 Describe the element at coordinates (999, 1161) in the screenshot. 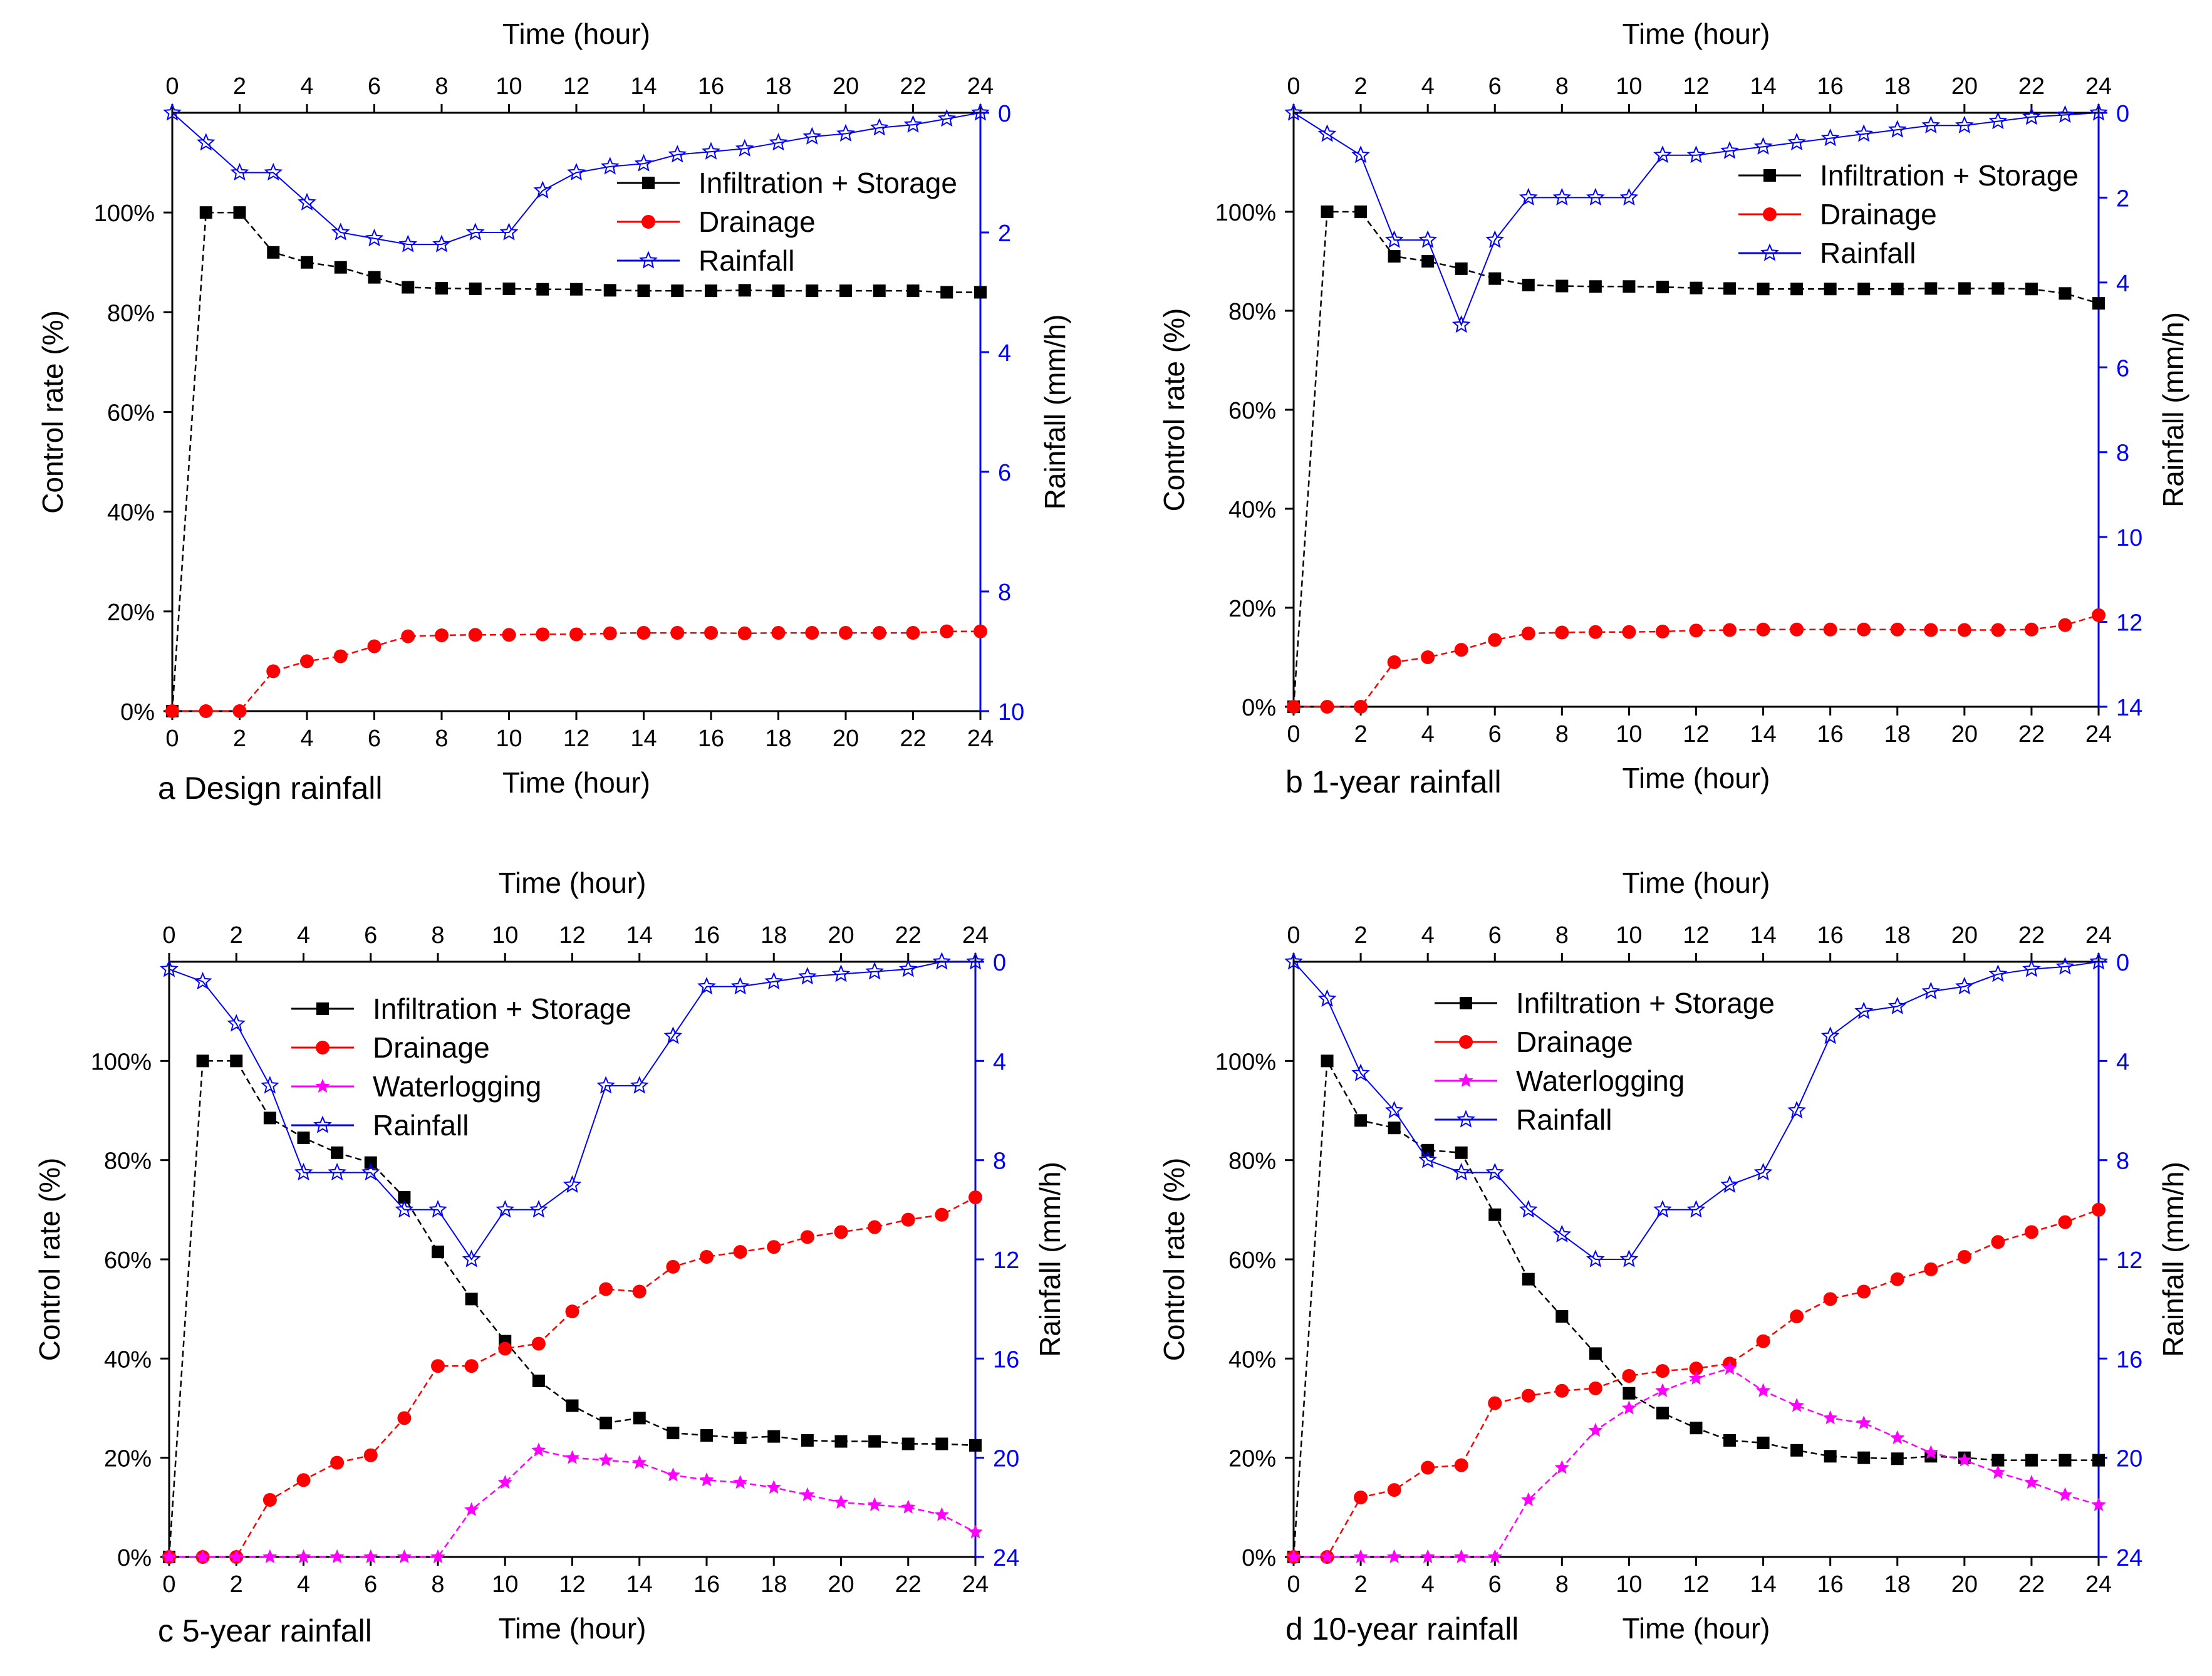

I see `y-right-tick-label: 8` at that location.